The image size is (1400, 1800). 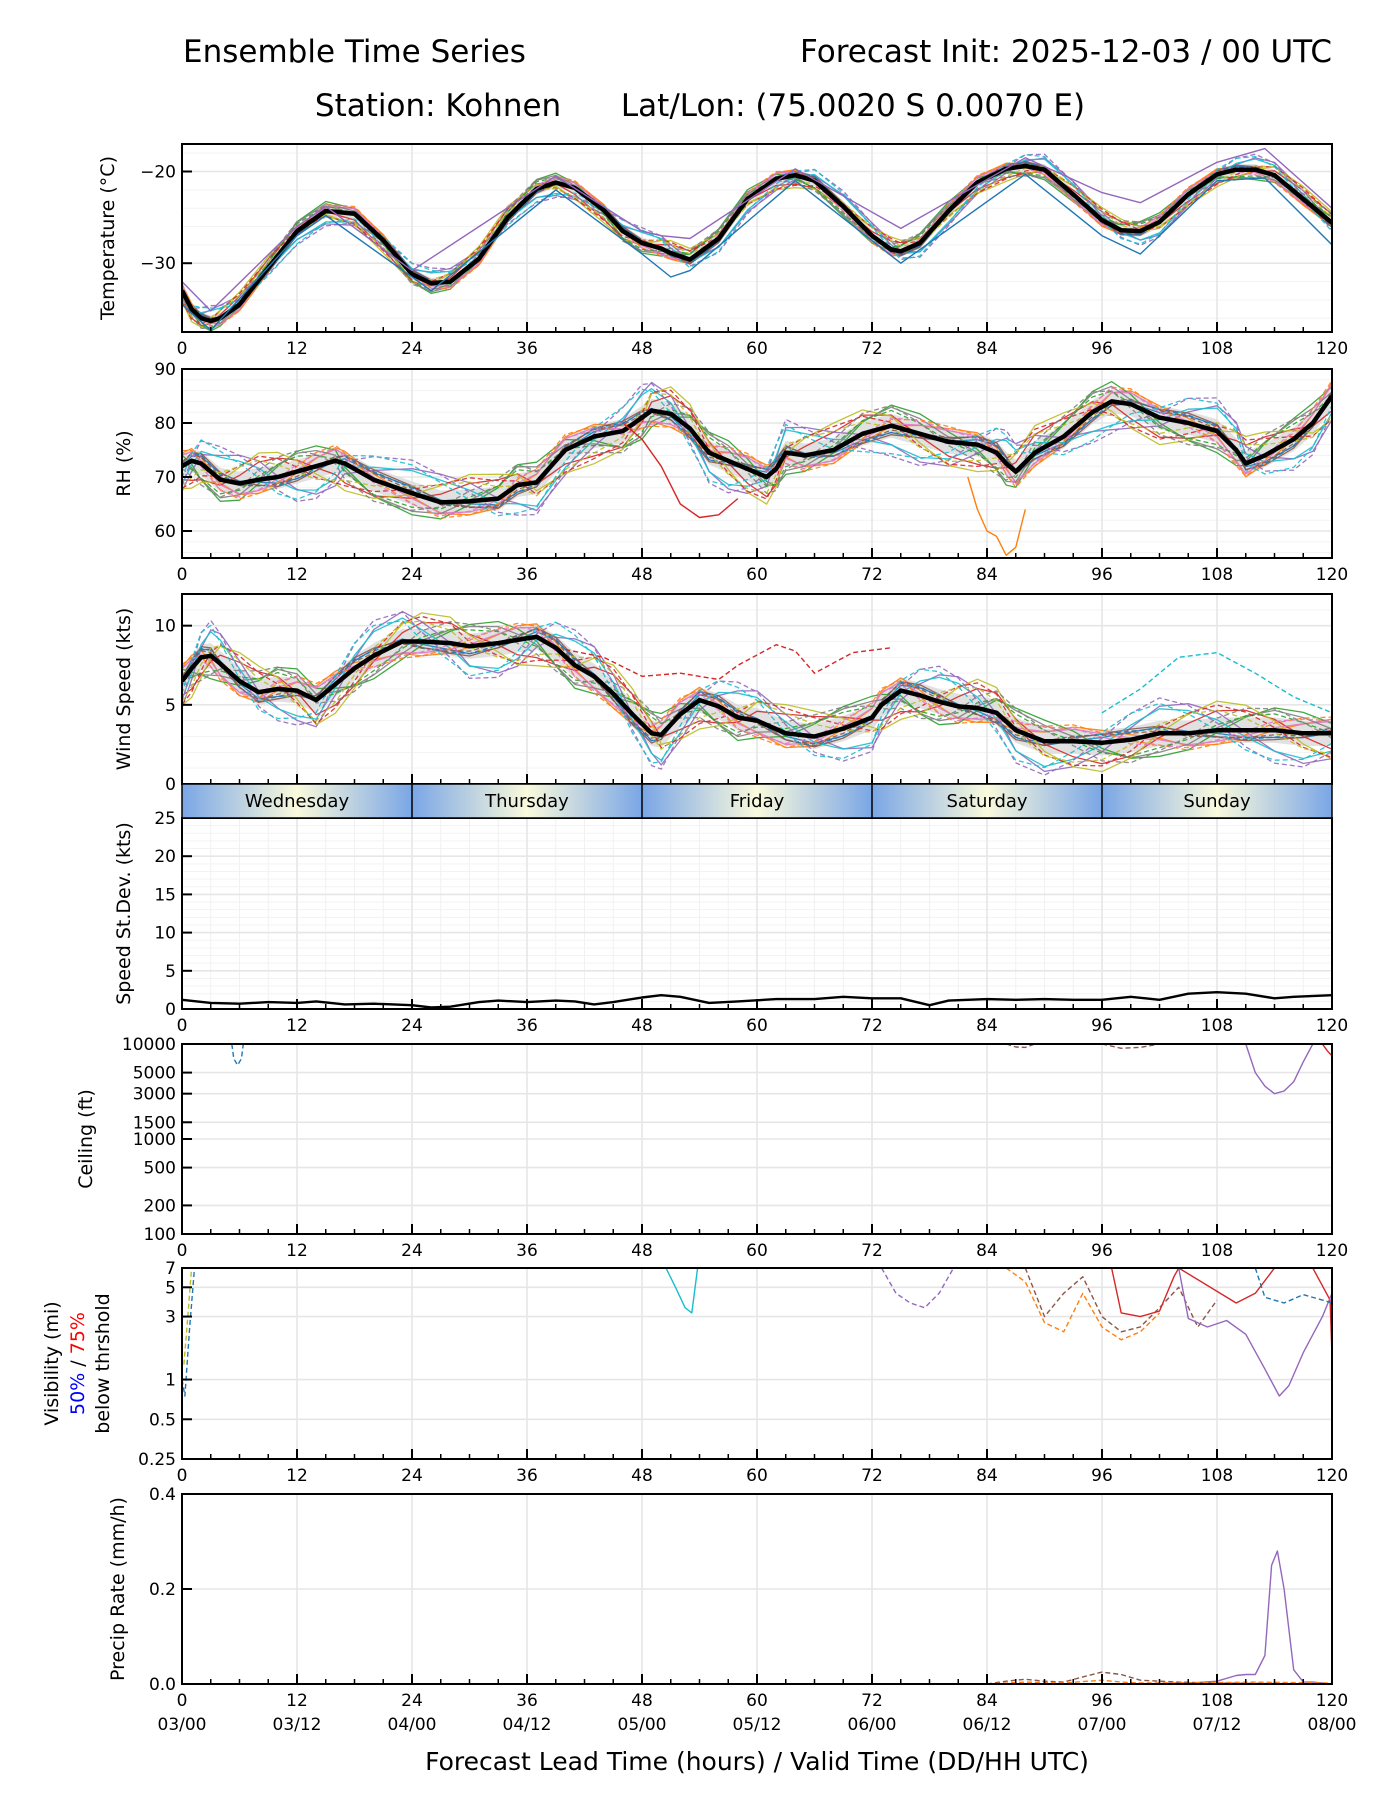 I want to click on day-bar: Wednesday Thursday Friday Saturday Sunday, so click(x=757, y=801).